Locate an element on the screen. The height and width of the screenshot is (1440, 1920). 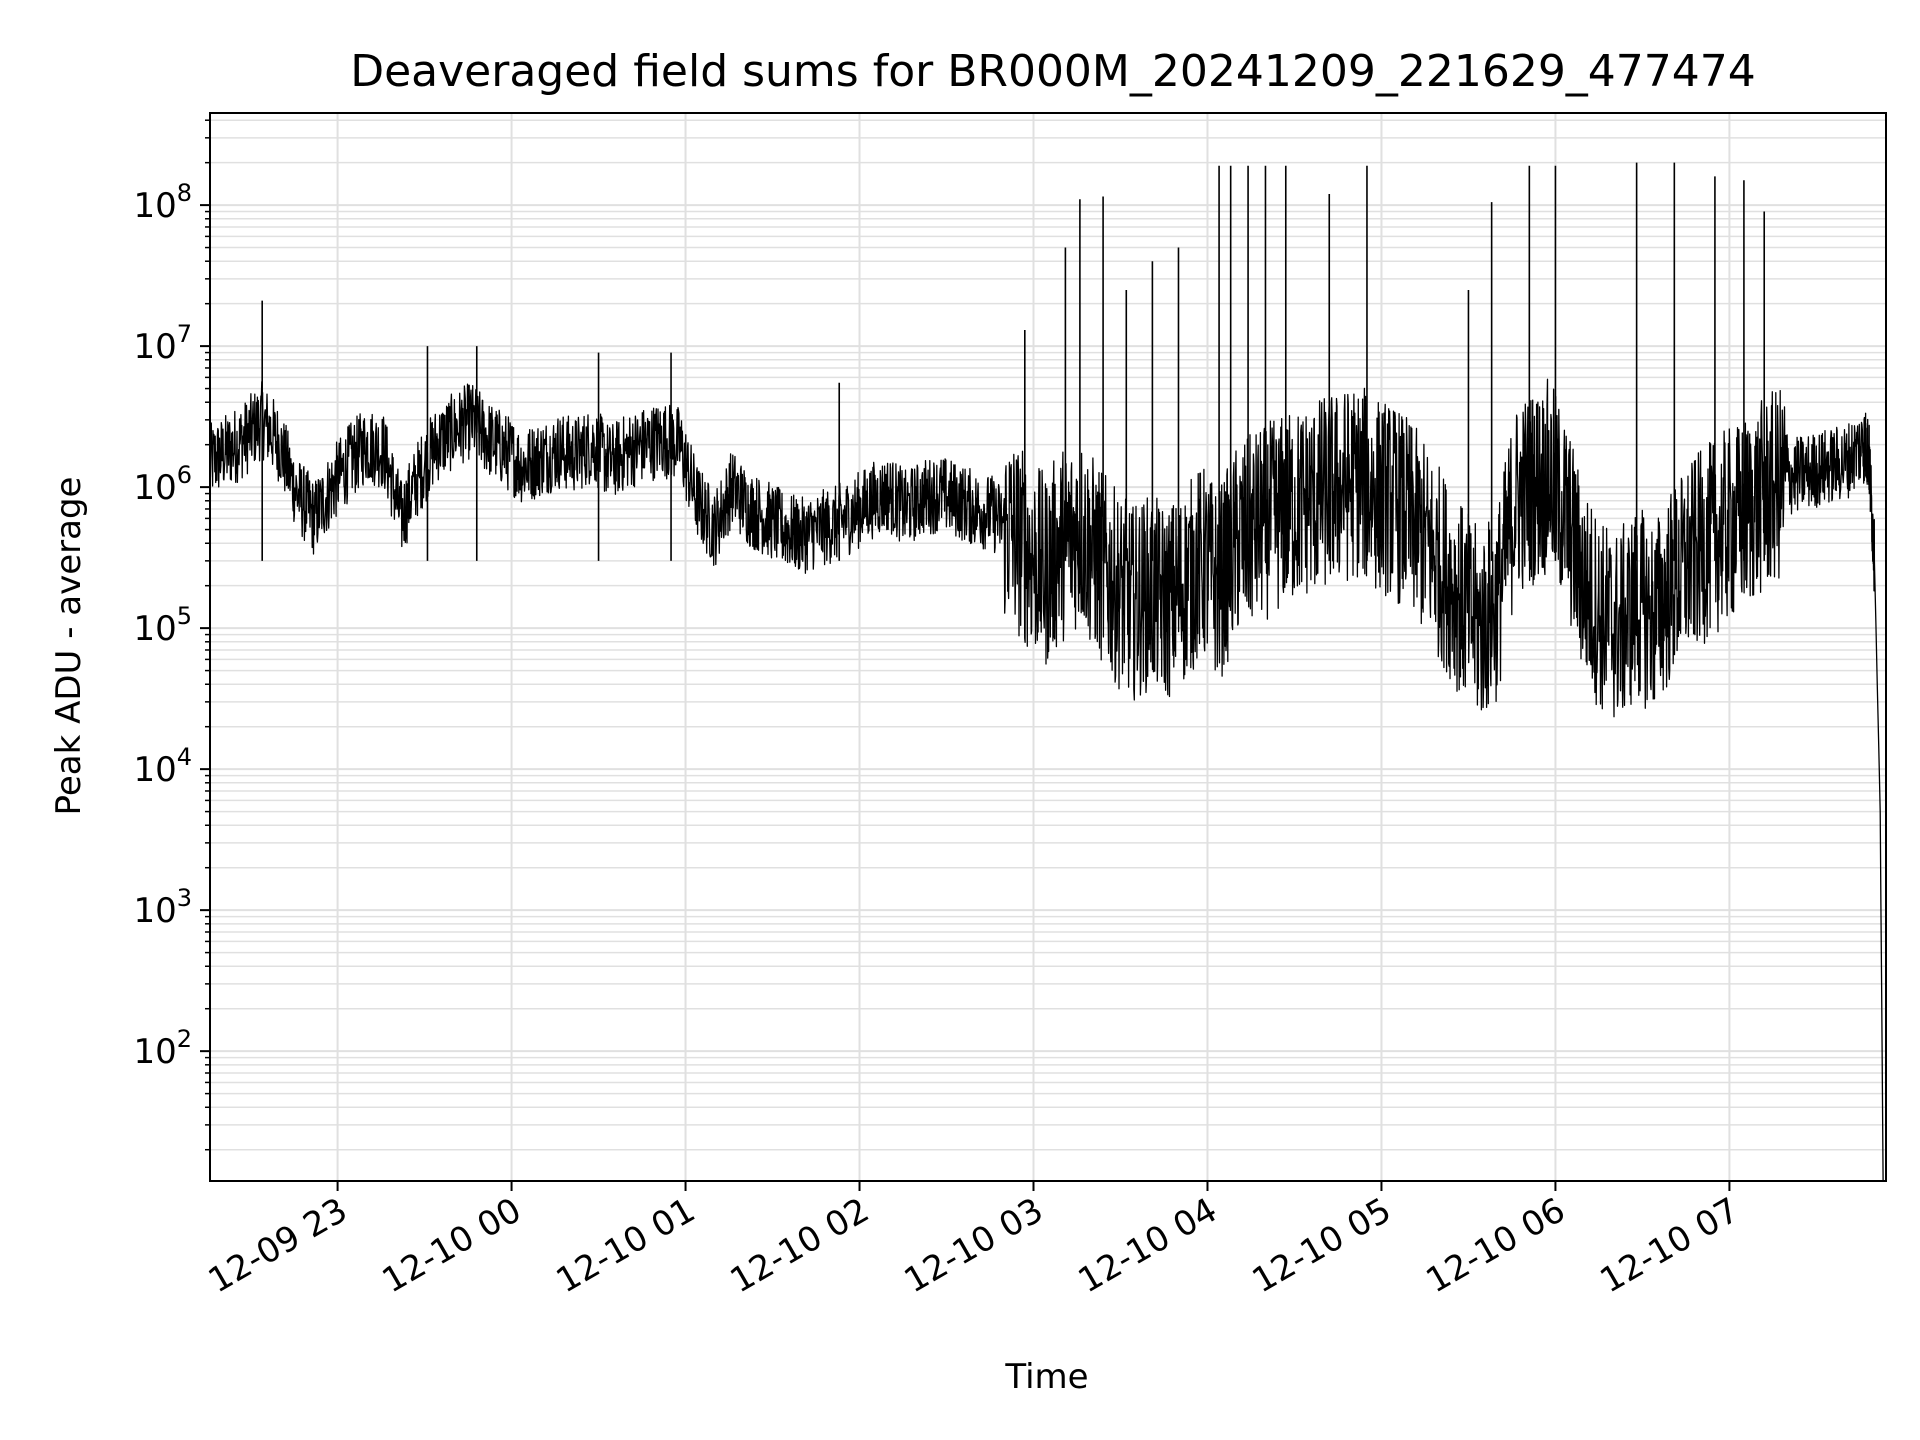
x-tick-label: 12-10 04 is located at coordinates (1148, 1245).